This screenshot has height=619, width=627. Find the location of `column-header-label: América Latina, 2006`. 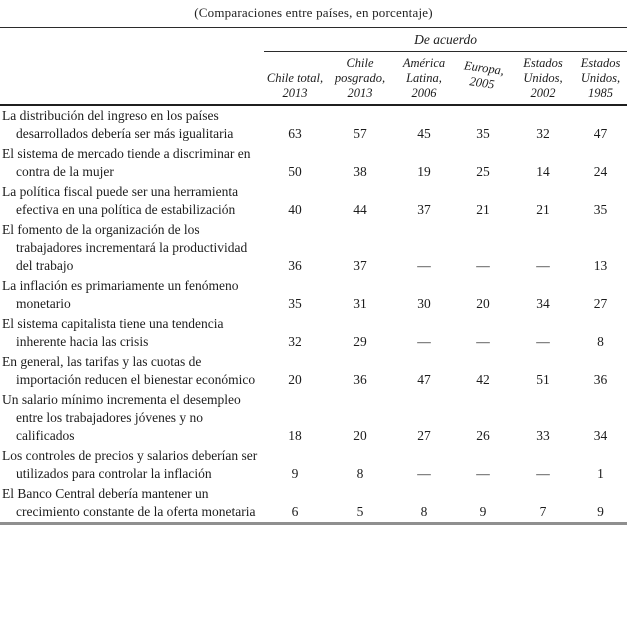

column-header-label: América Latina, 2006 is located at coordinates (424, 78).